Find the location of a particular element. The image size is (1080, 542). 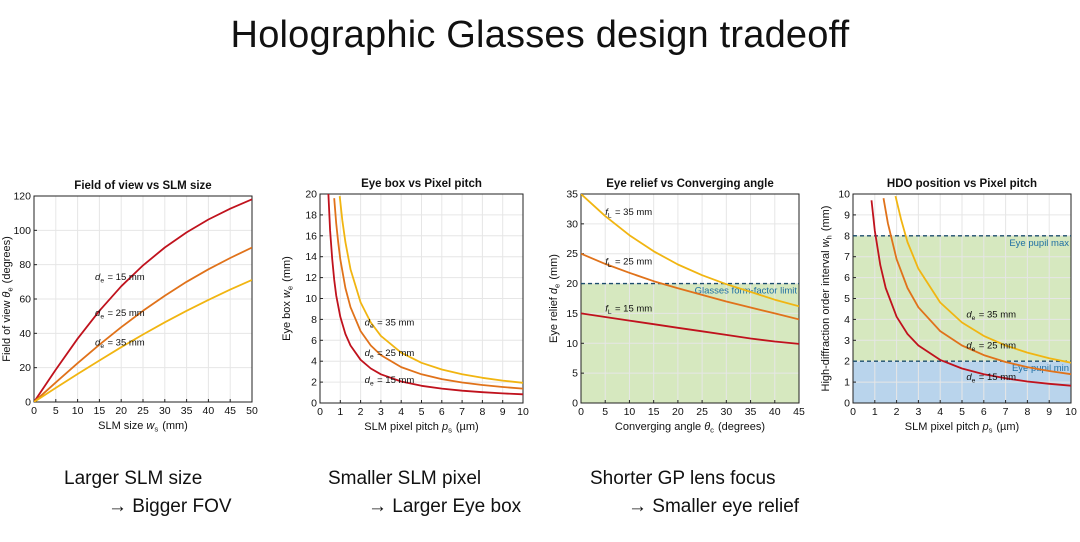

series-label: fL = 25 mm is located at coordinates (628, 262).